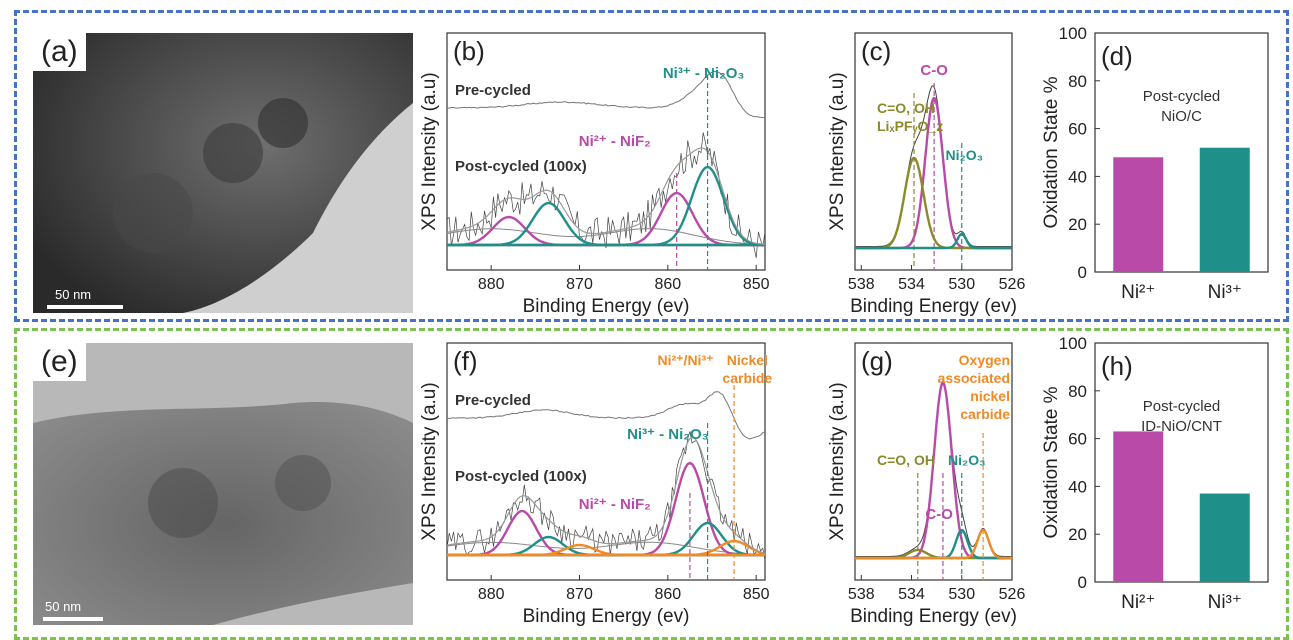 The width and height of the screenshot is (1293, 640). Describe the element at coordinates (961, 594) in the screenshot. I see `x-tick-label: 530` at that location.